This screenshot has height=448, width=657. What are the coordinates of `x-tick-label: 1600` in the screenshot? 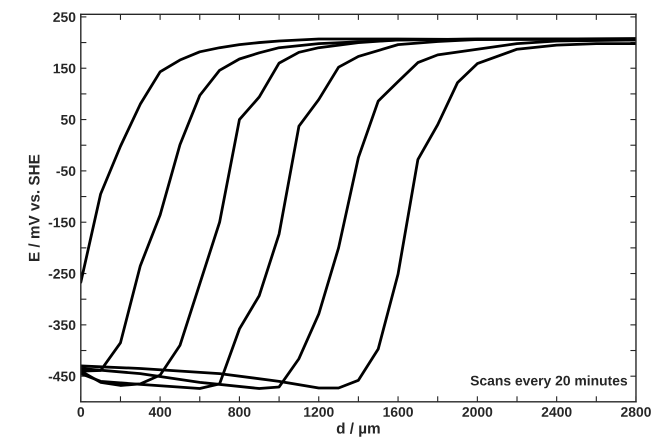 It's located at (398, 412).